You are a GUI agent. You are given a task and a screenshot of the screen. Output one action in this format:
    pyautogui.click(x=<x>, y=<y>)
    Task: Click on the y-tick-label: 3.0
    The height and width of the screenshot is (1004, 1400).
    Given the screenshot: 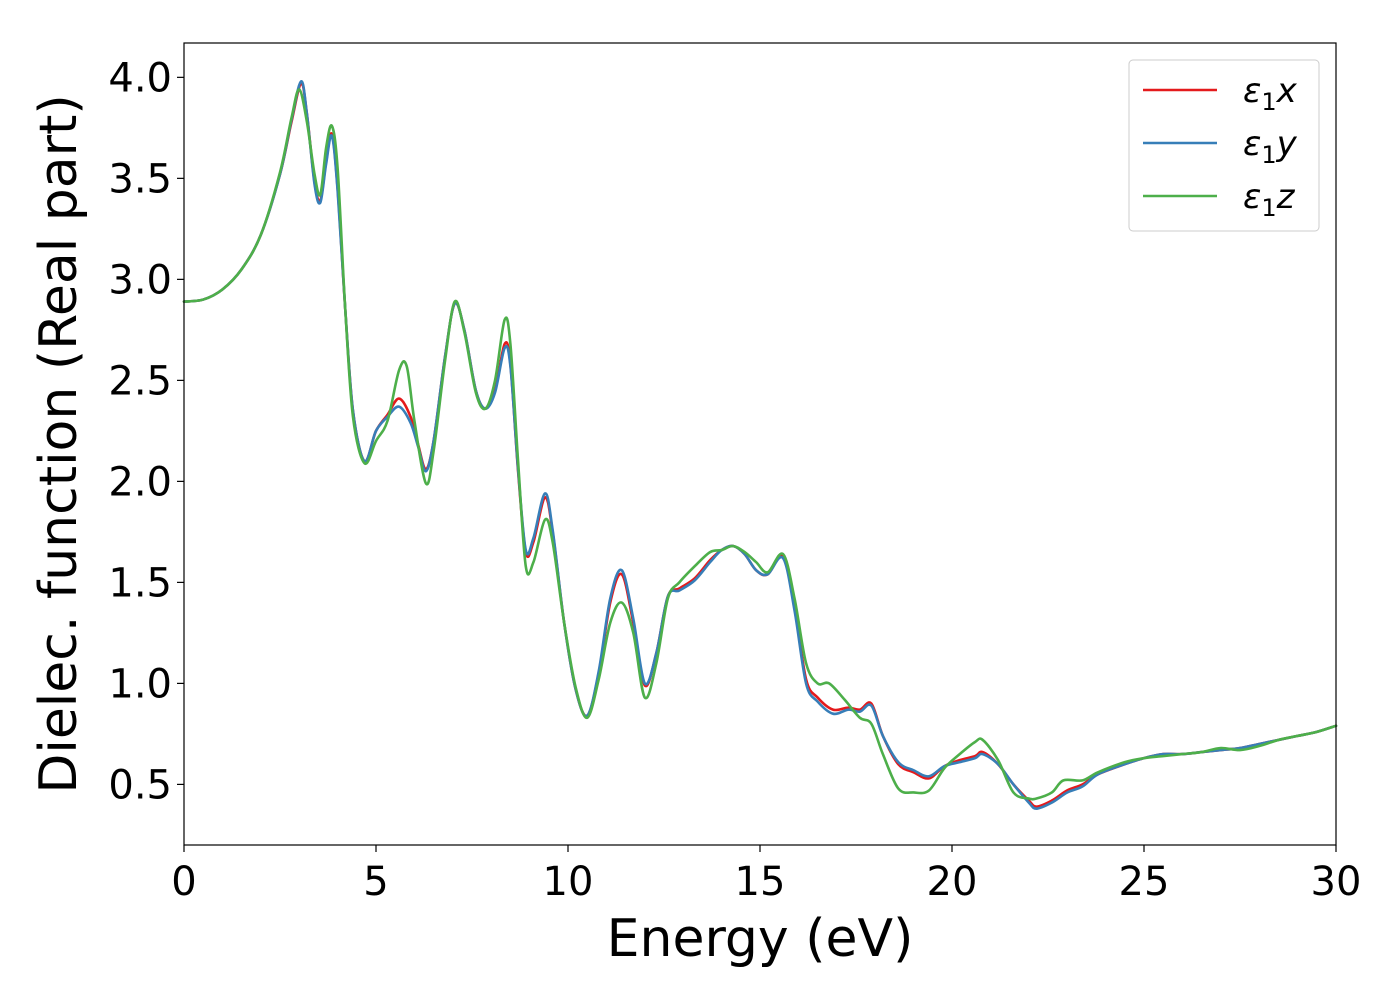 What is the action you would take?
    pyautogui.click(x=140, y=280)
    